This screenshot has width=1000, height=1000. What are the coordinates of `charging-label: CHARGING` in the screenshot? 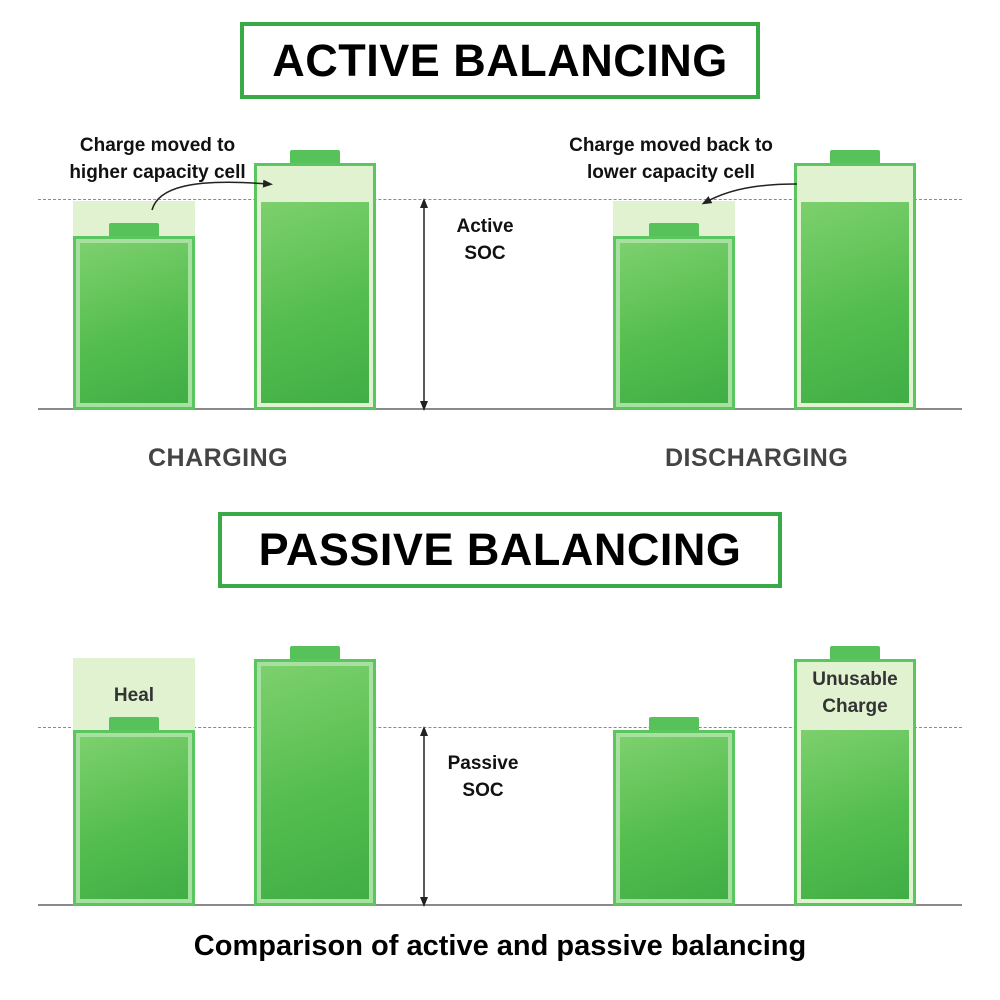 It's located at (218, 458).